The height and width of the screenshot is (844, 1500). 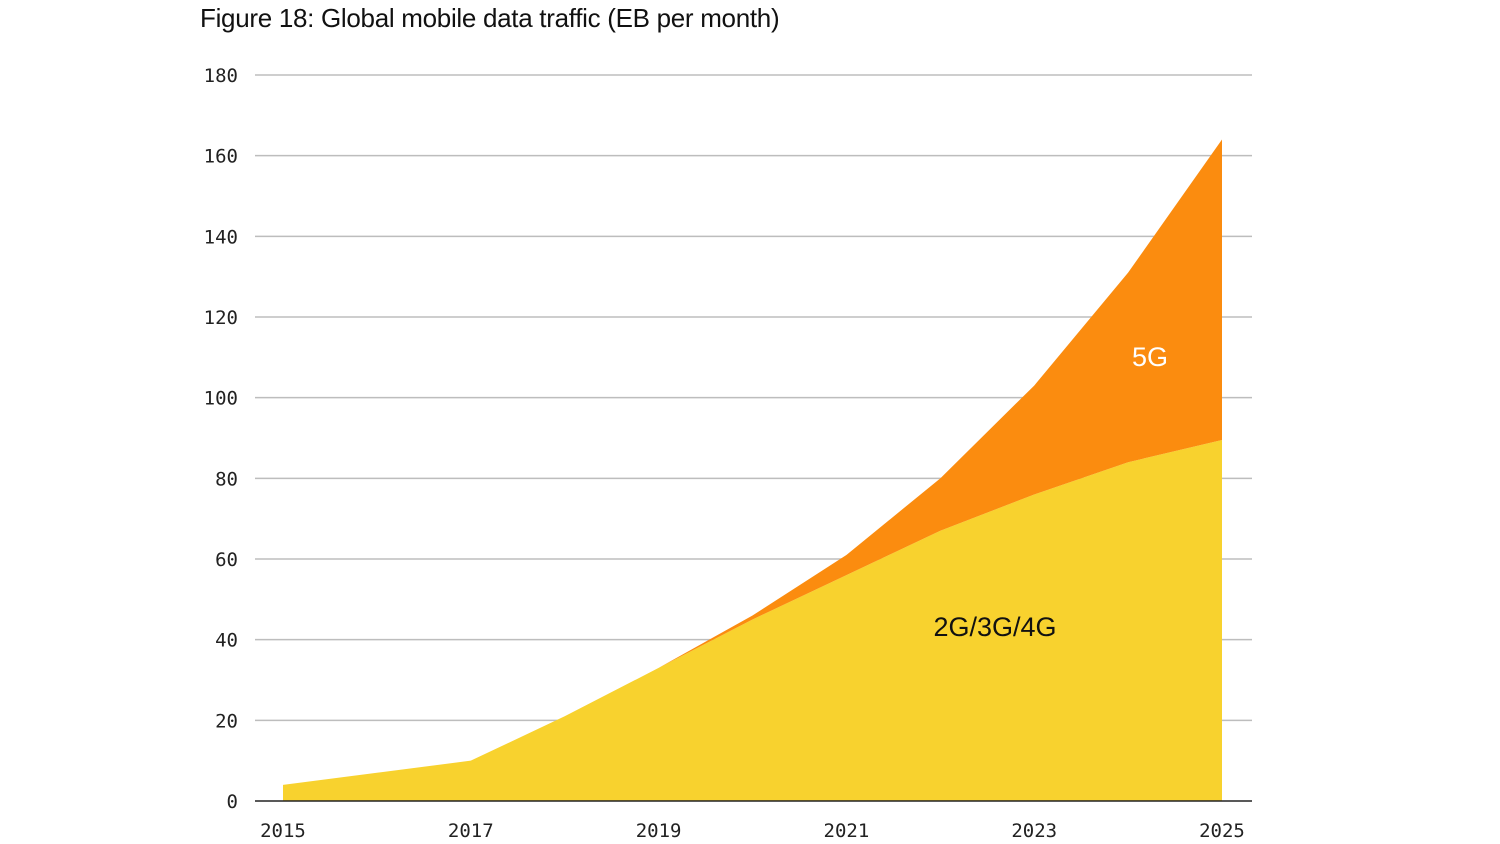 What do you see at coordinates (226, 721) in the screenshot?
I see `y-tick-label: 20` at bounding box center [226, 721].